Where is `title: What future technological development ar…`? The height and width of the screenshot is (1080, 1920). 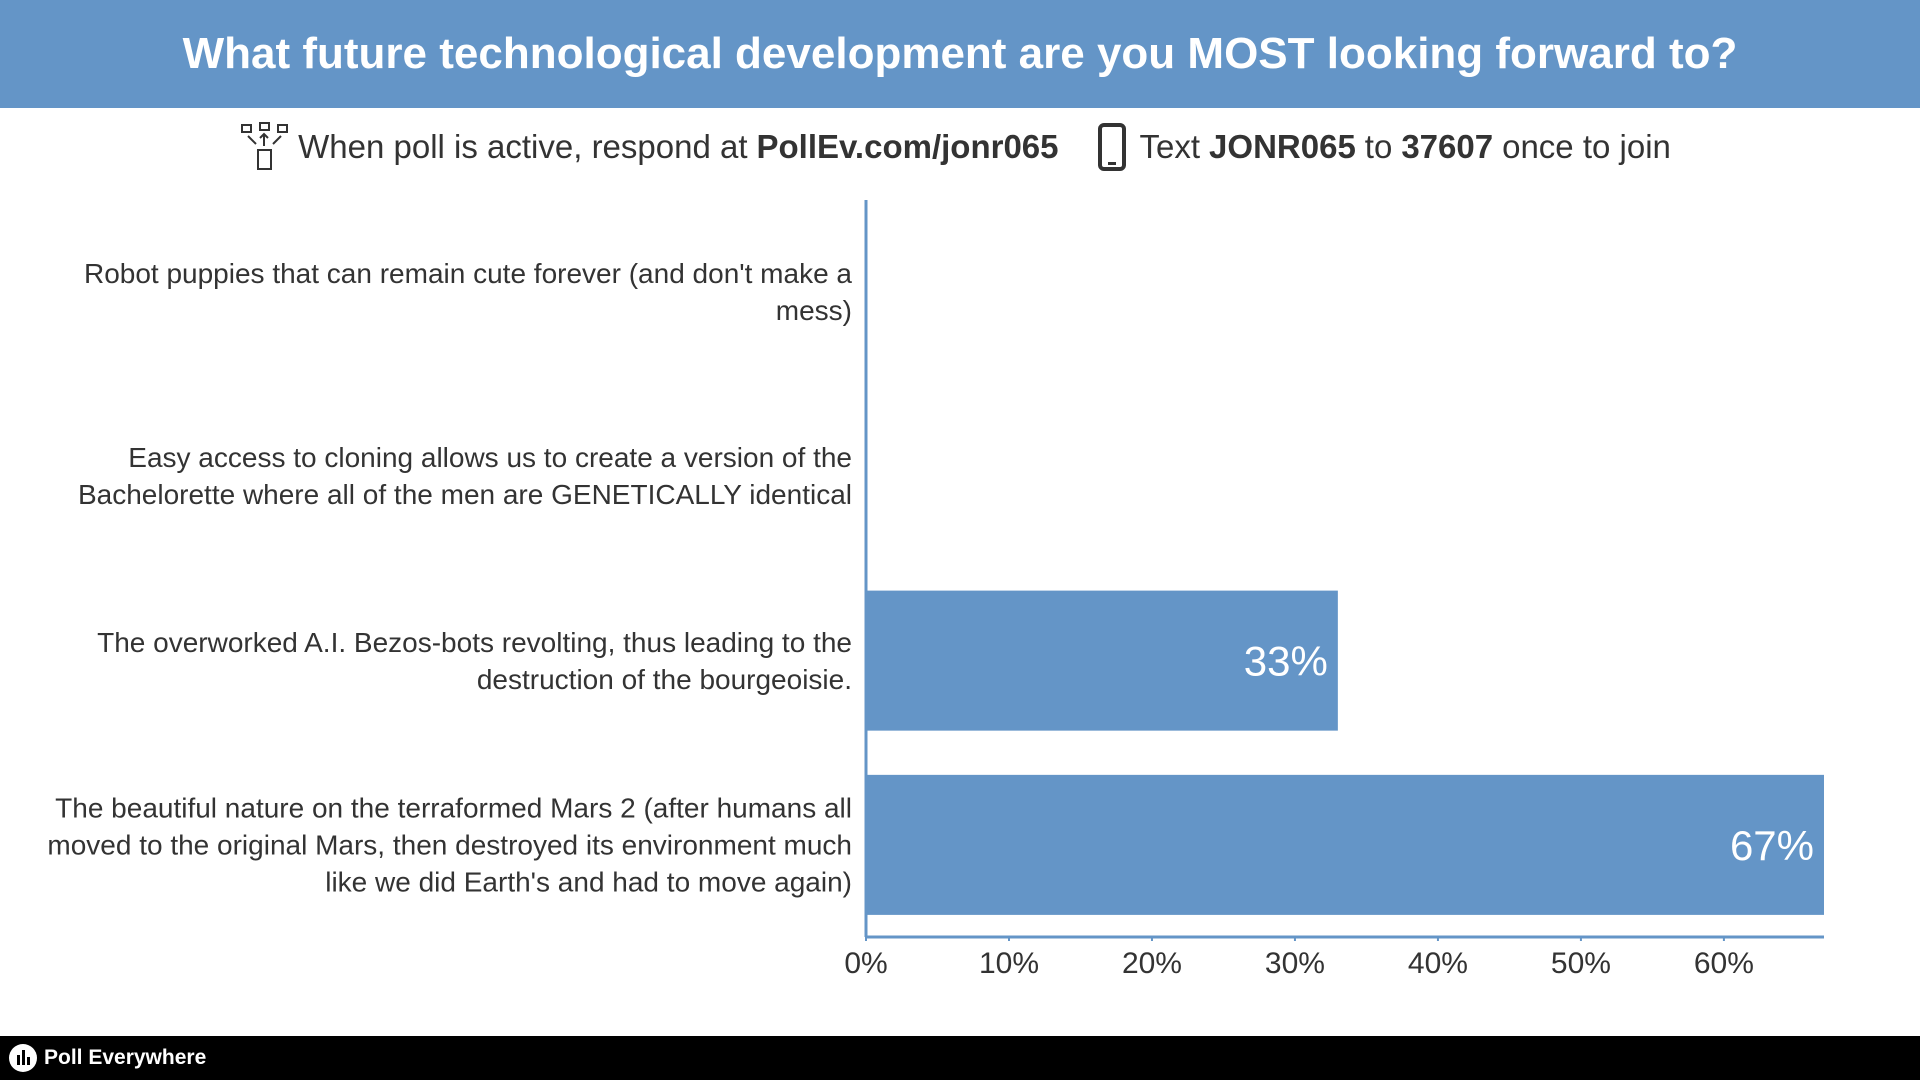
title: What future technological development ar… is located at coordinates (960, 53).